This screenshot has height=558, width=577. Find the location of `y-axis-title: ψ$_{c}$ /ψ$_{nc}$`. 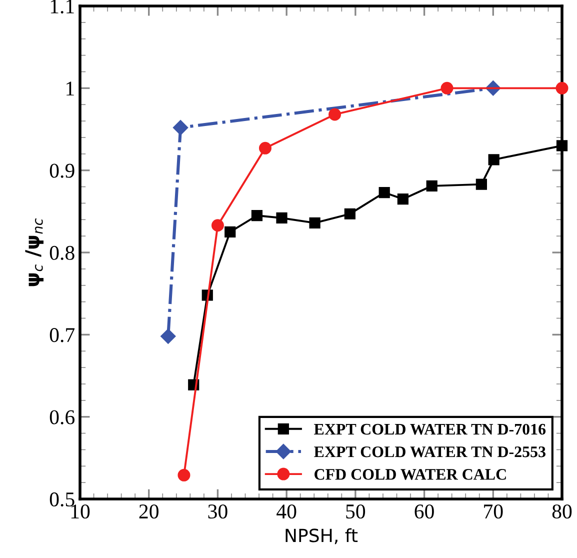

y-axis-title: ψ$_{c}$ /ψ$_{nc}$ is located at coordinates (34, 252).